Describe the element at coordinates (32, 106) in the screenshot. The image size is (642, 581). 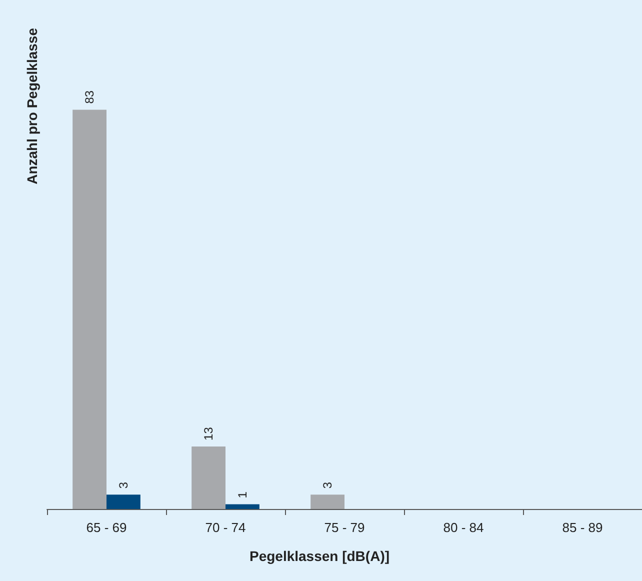
I see `y-axis-title: Anzahl pro Pegelklasse` at that location.